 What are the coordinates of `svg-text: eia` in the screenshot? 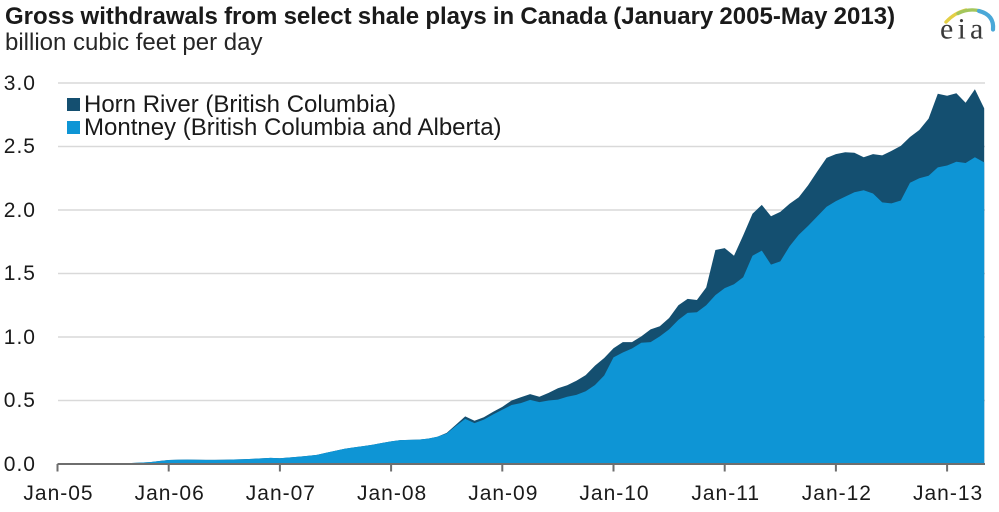 It's located at (964, 29).